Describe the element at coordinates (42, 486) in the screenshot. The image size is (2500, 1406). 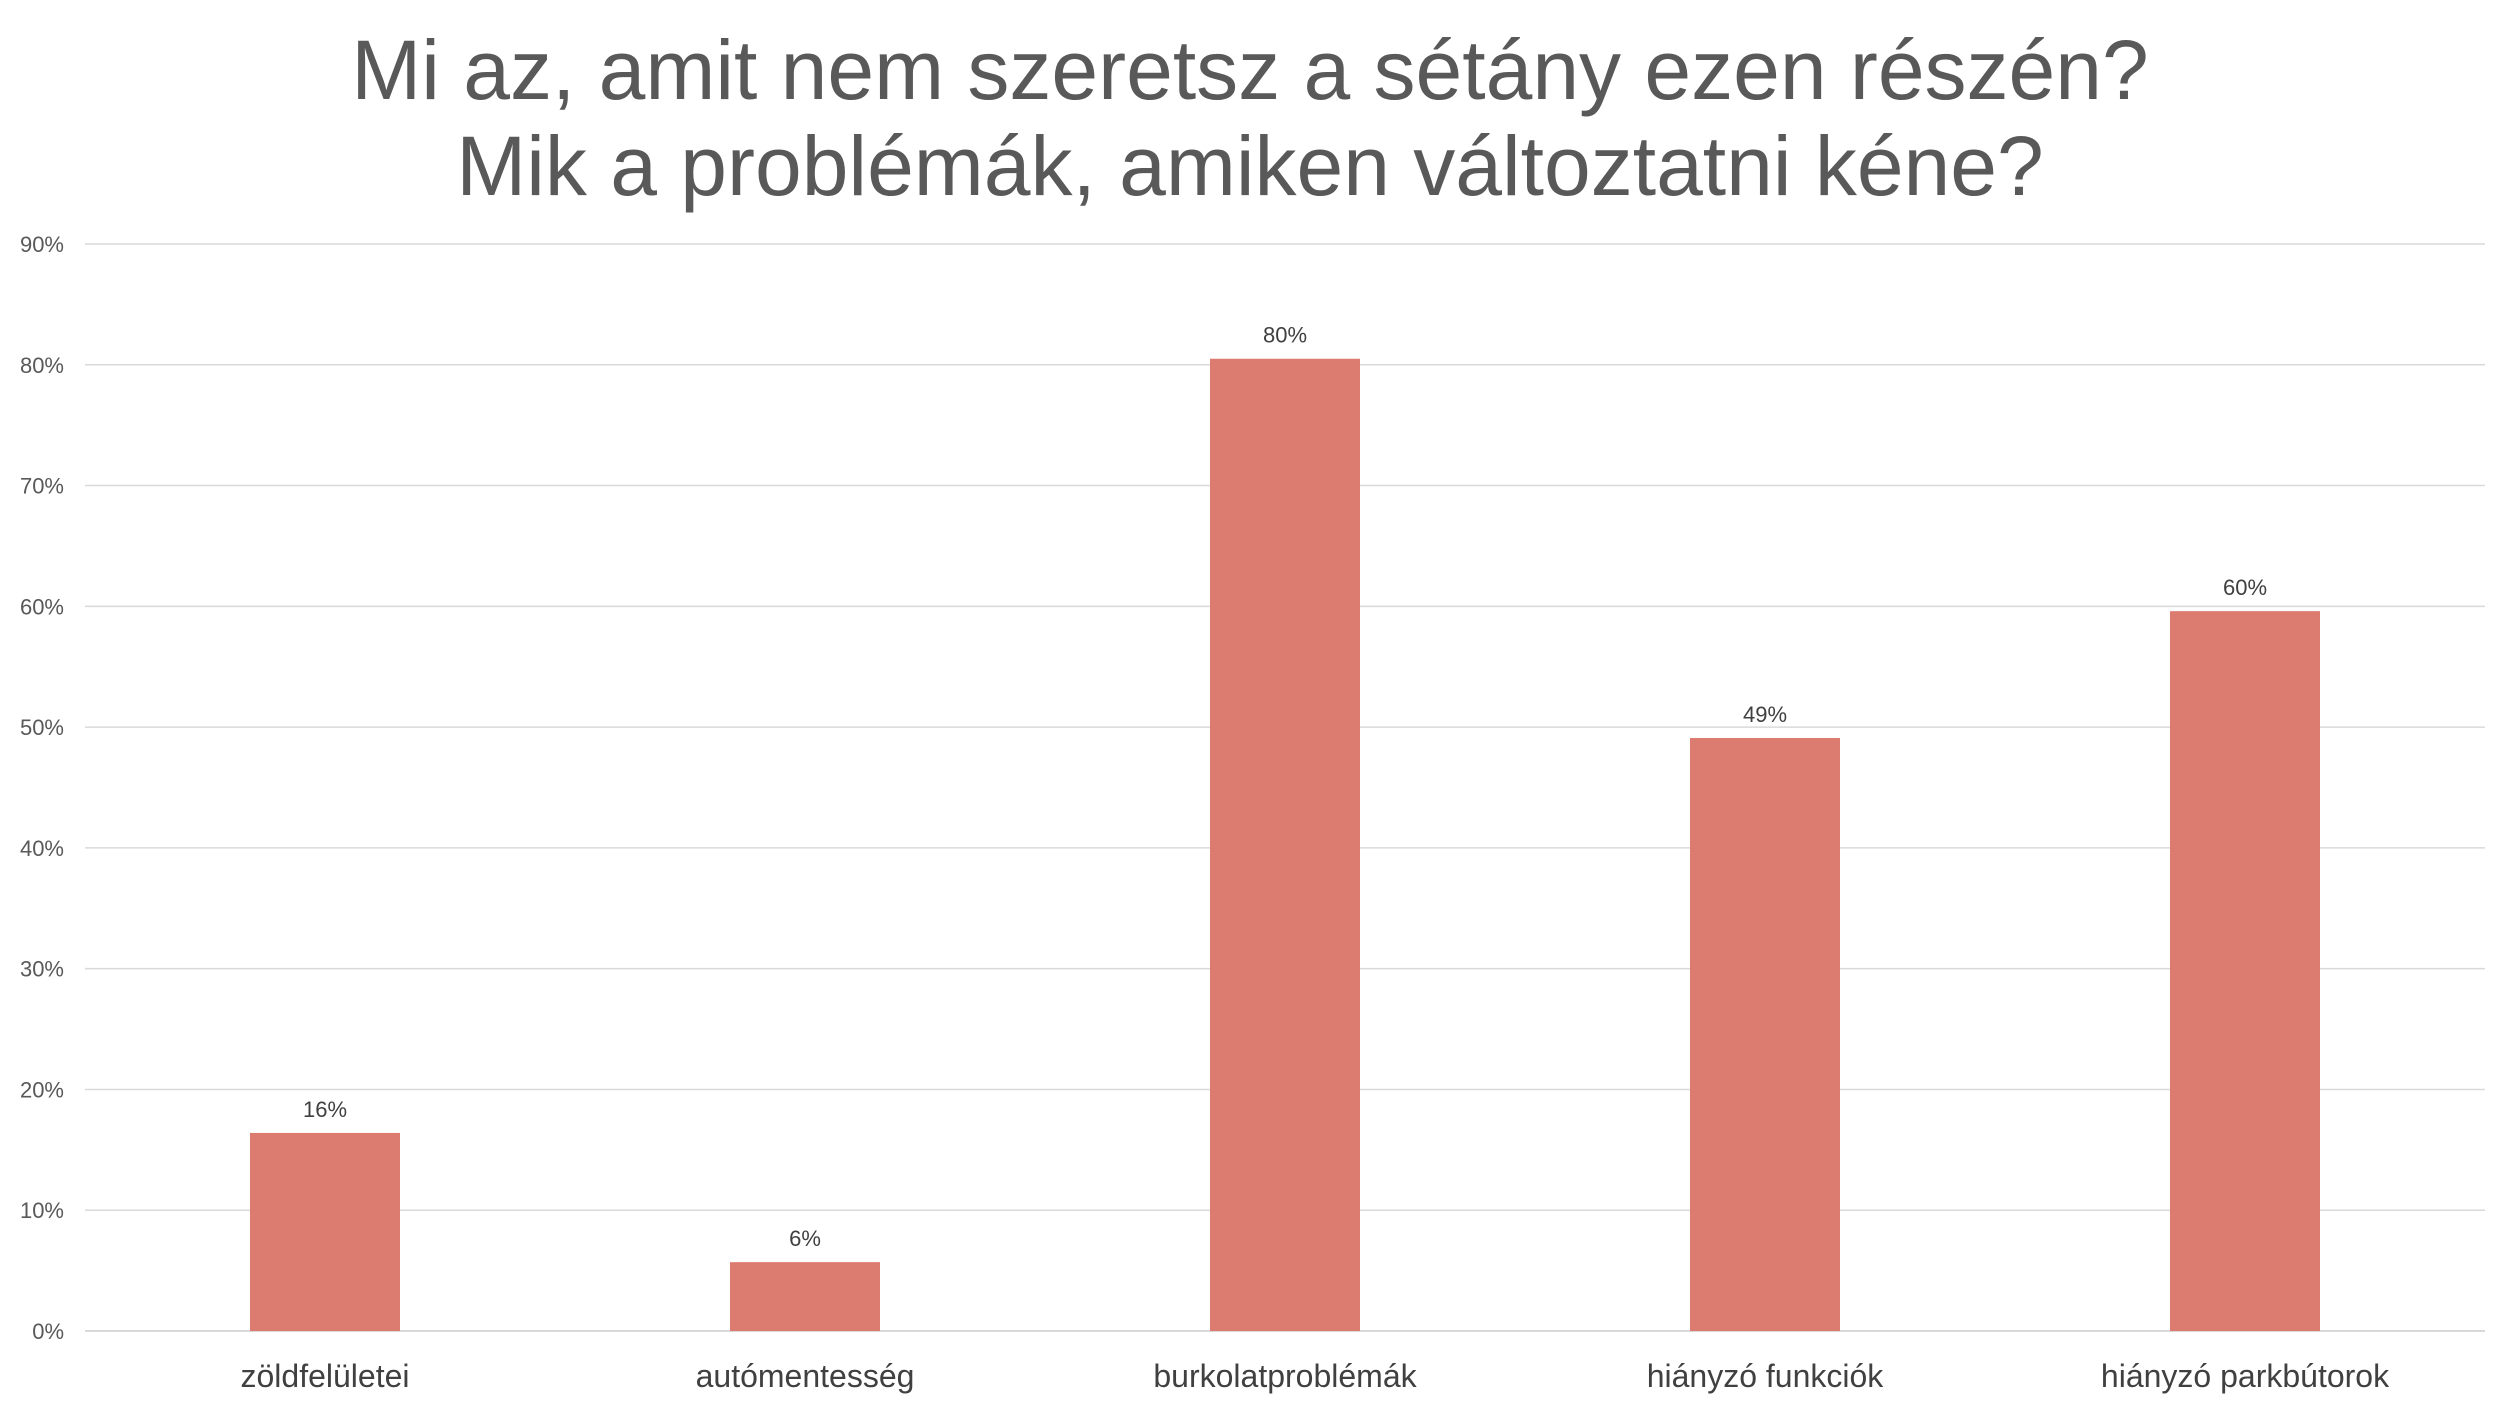
I see `y-tick-label: 70%` at that location.